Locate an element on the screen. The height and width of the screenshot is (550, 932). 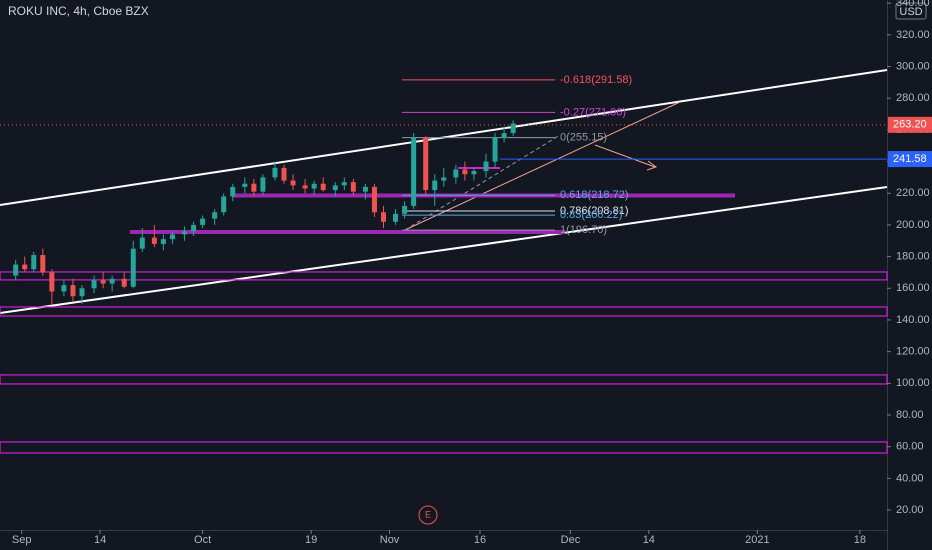
trend-line is located at coordinates (542, 166).